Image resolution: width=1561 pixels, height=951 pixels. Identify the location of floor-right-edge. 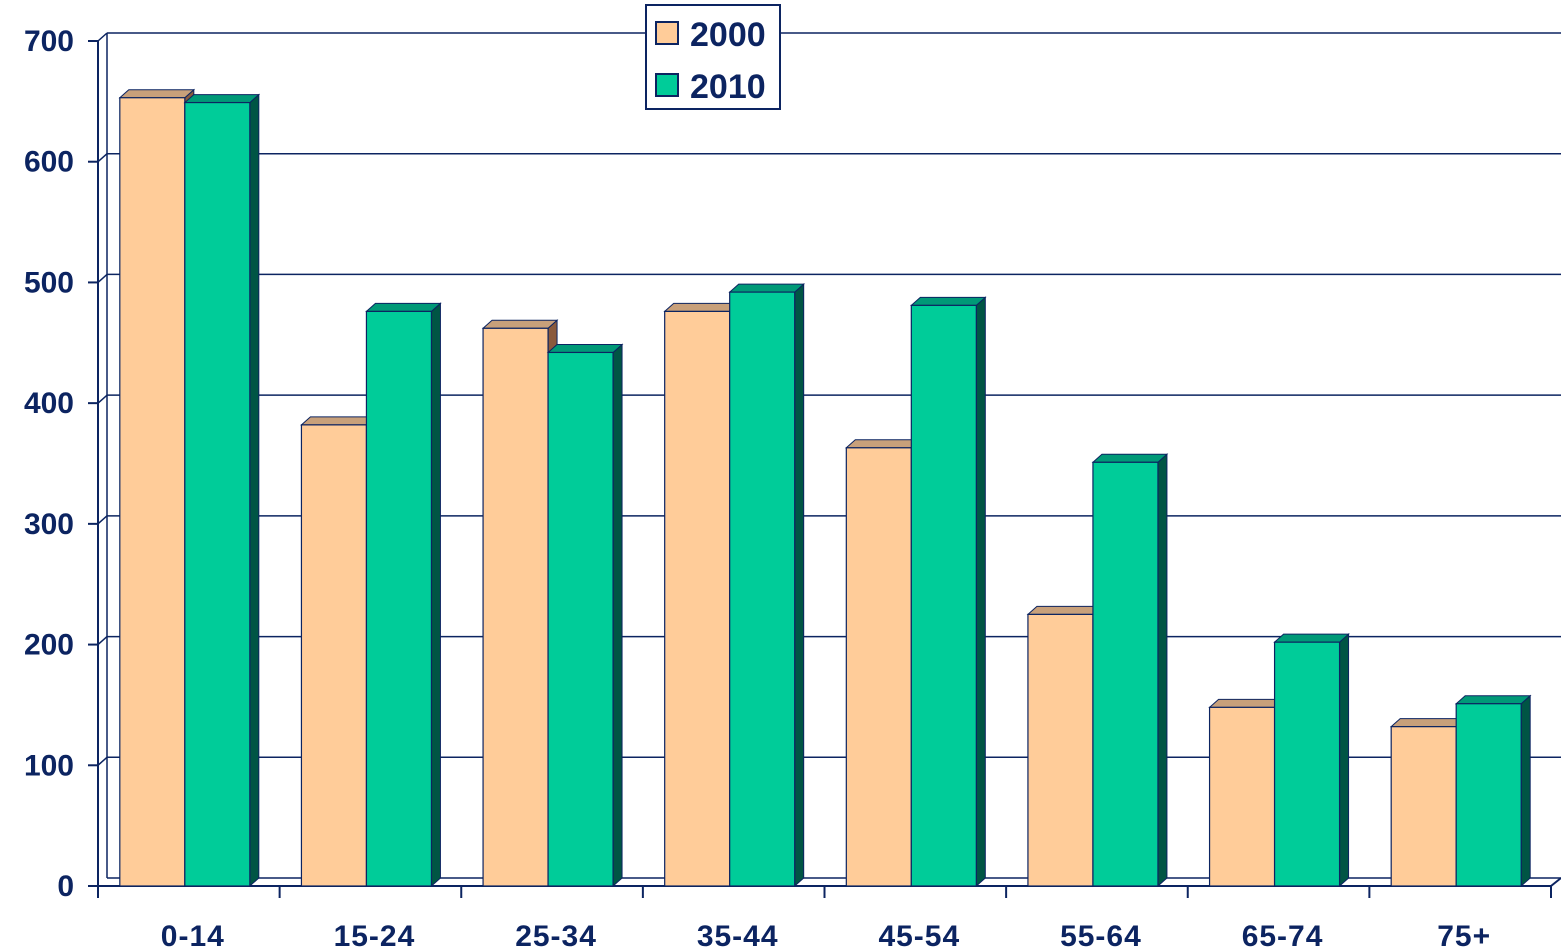
(1555, 882).